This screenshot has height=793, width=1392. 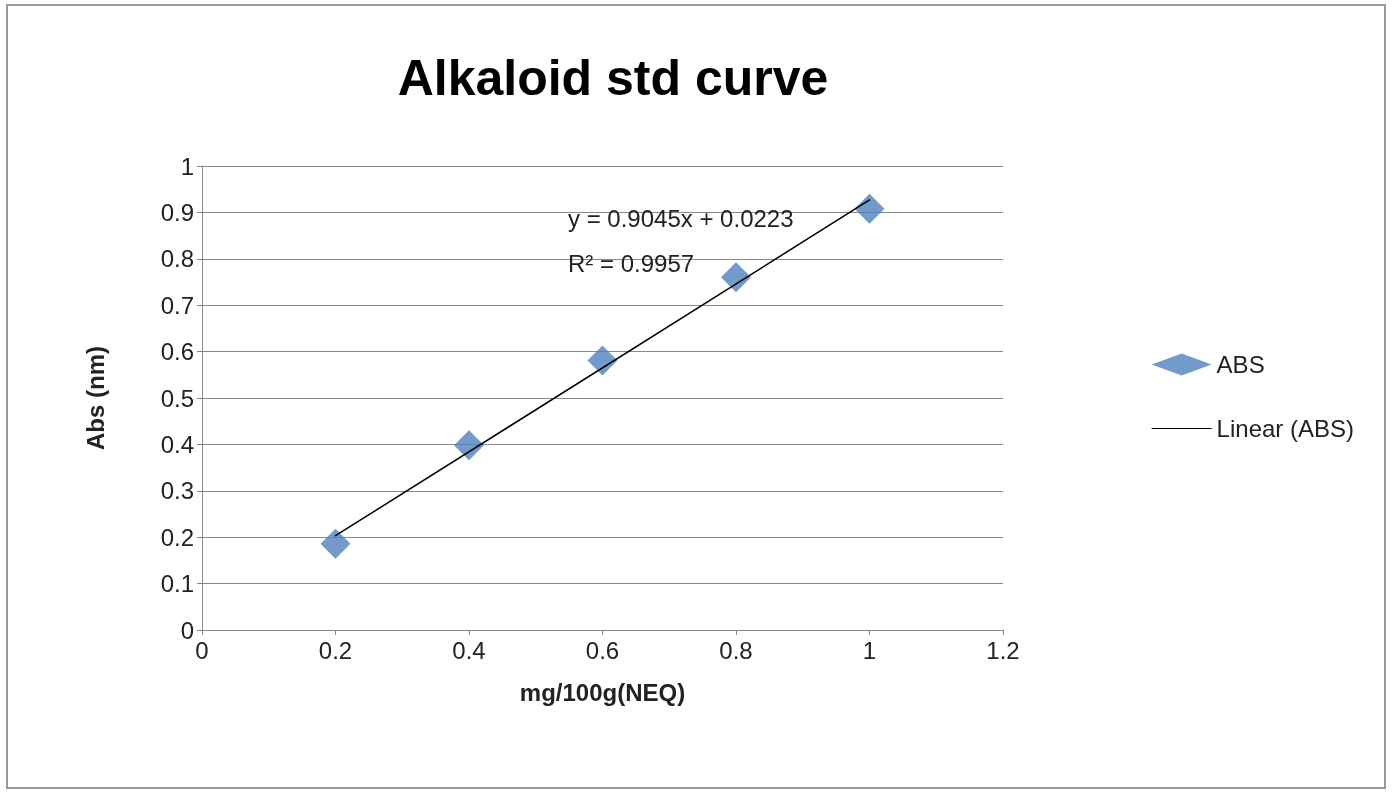 I want to click on y-tick-label: 0.4, so click(x=177, y=444).